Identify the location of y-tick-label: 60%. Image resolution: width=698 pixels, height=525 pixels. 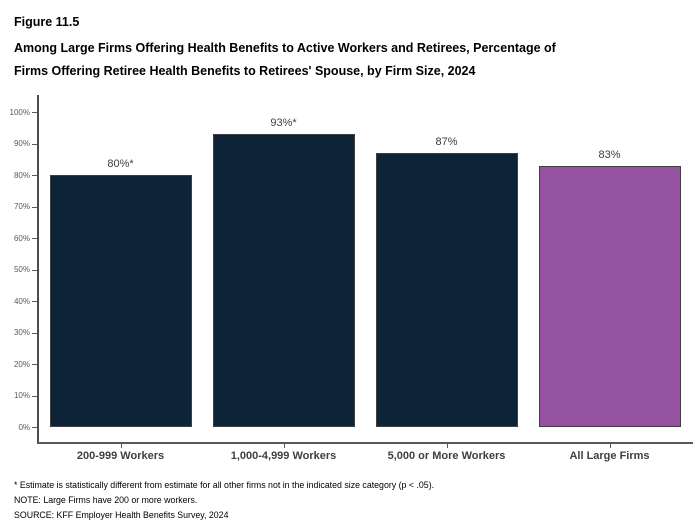
(21, 238).